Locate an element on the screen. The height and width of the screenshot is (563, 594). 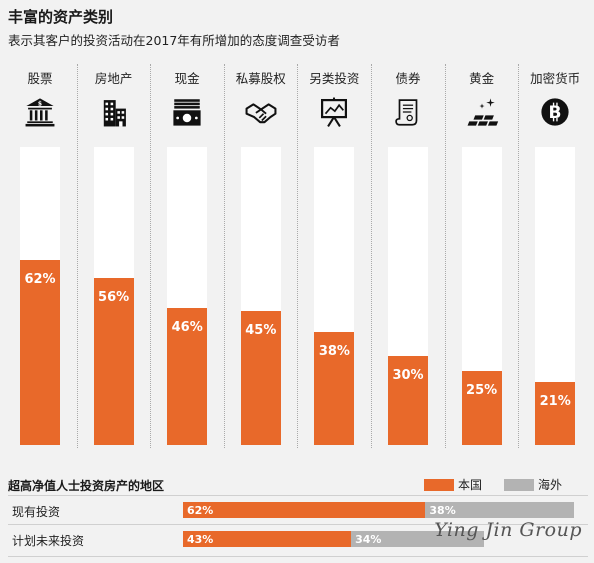
category-label: 加密货币 is located at coordinates (555, 78).